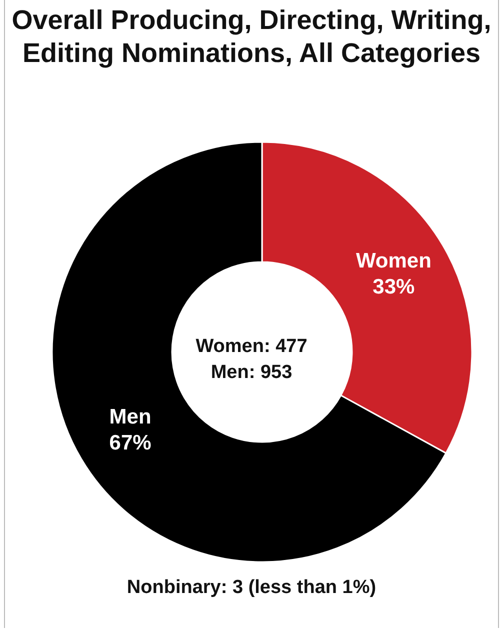  What do you see at coordinates (394, 287) in the screenshot?
I see `data-label: 33%` at bounding box center [394, 287].